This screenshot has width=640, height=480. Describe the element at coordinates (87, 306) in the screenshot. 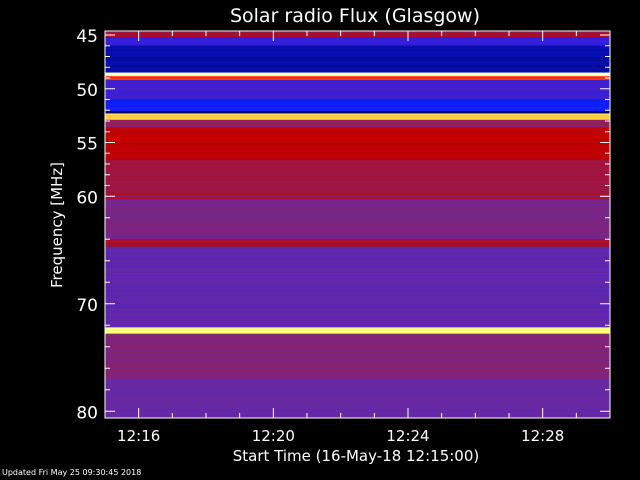

I see `y-tick-label: 70` at that location.